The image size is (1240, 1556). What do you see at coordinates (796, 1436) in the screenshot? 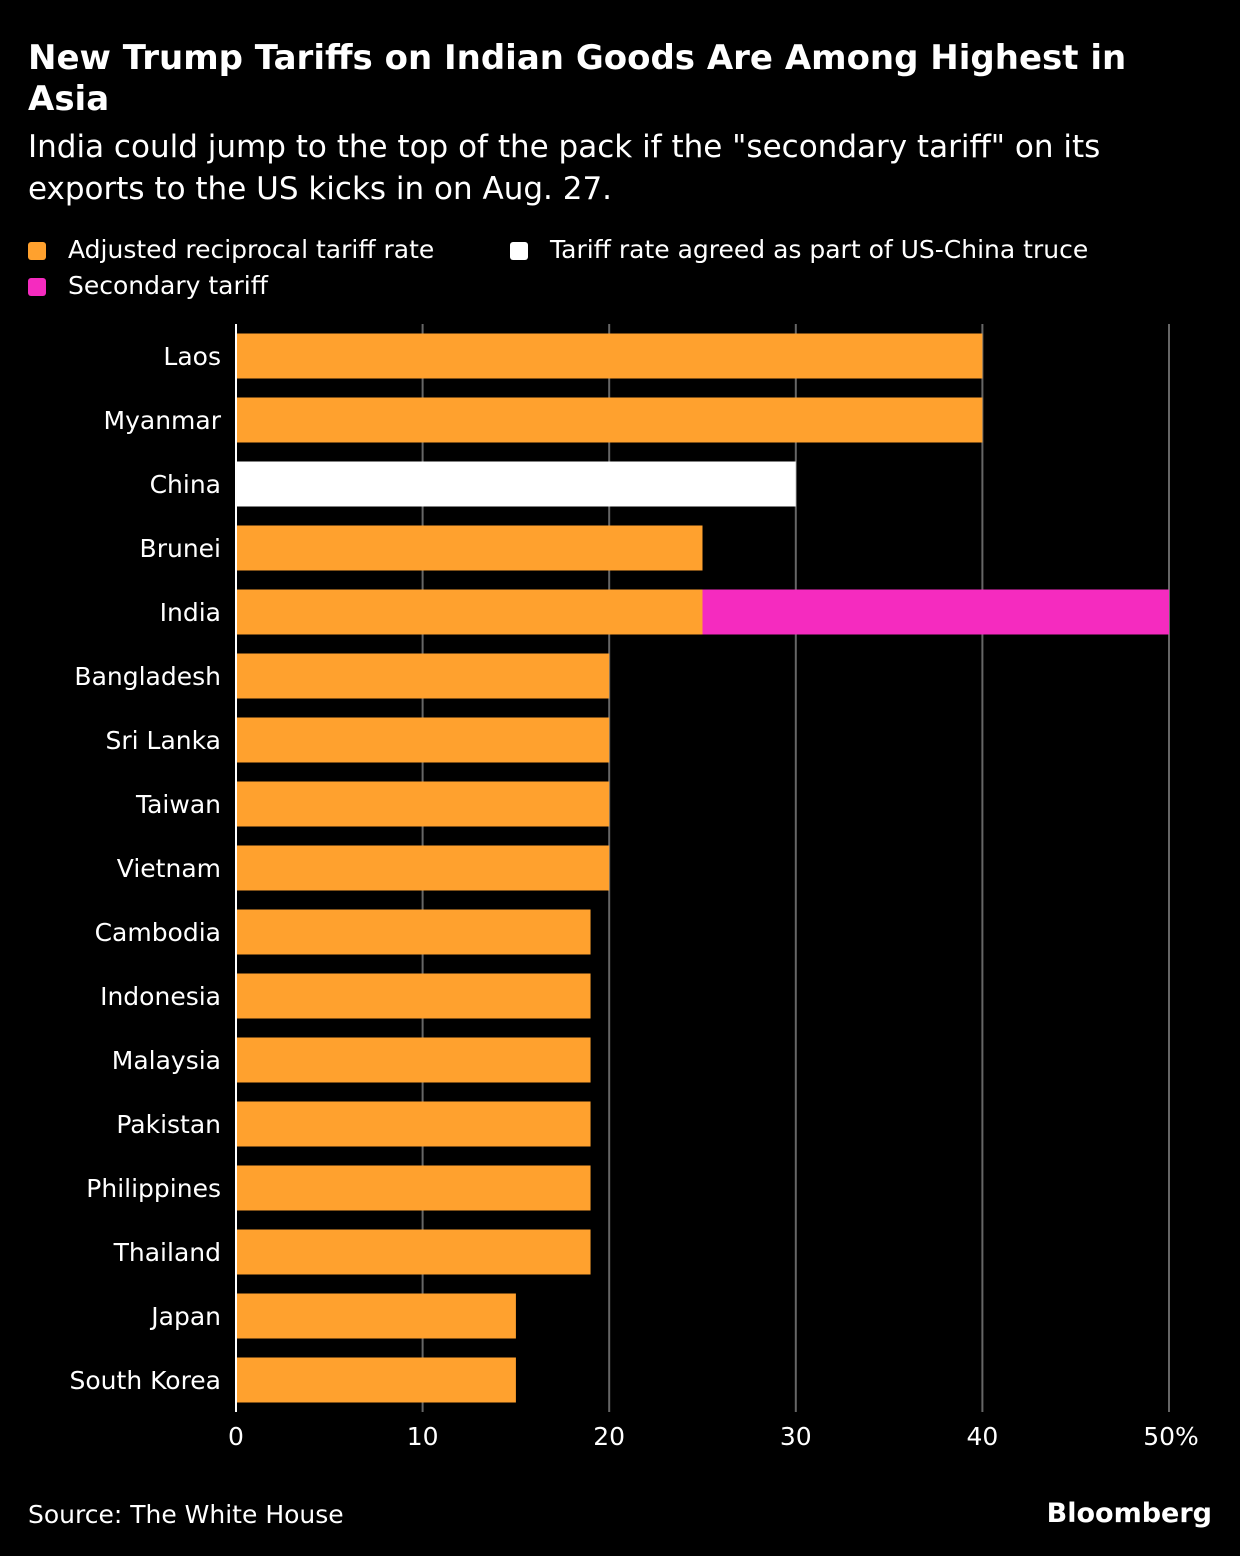
I see `x-tick-label-30: 30` at bounding box center [796, 1436].